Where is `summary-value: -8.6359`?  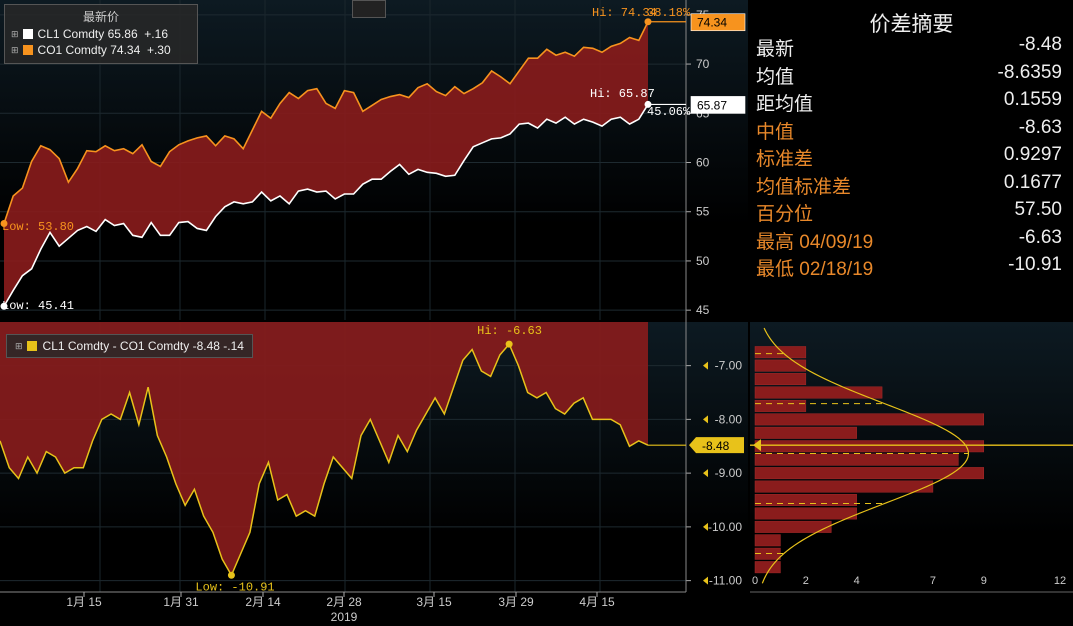 summary-value: -8.6359 is located at coordinates (1029, 72).